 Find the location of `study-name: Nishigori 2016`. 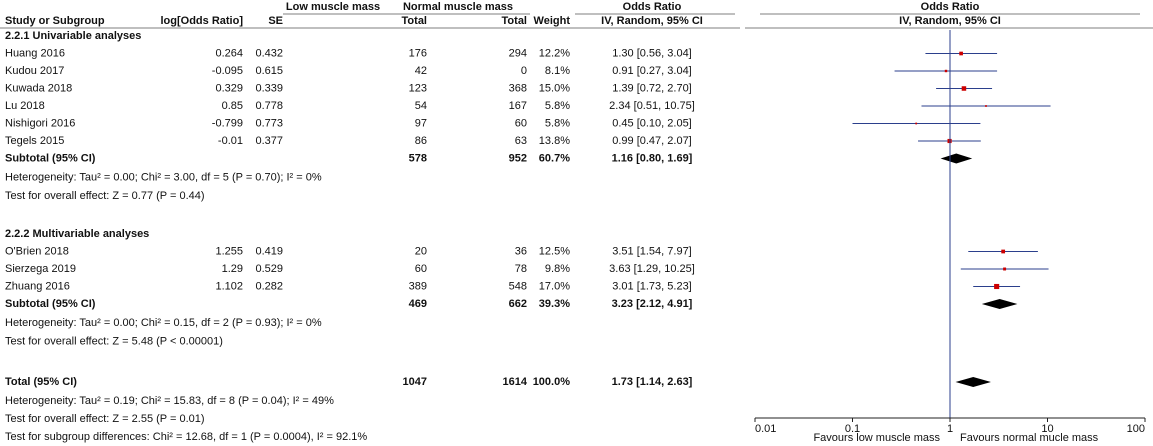

study-name: Nishigori 2016 is located at coordinates (40, 123).